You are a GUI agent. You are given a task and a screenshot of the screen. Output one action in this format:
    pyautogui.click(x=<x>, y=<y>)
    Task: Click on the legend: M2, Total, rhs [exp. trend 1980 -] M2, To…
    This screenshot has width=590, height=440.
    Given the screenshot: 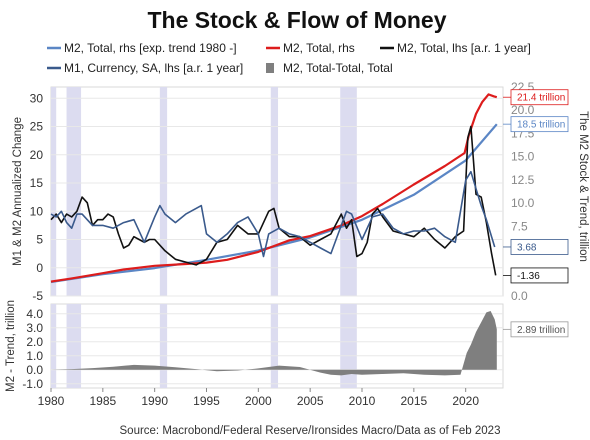 What is the action you would take?
    pyautogui.click(x=289, y=58)
    